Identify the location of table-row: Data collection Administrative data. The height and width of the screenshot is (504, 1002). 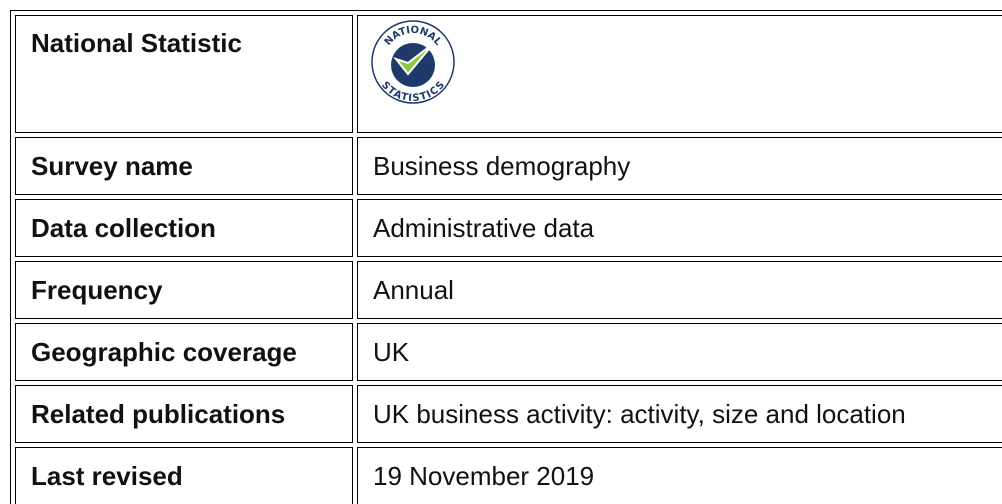
(508, 228).